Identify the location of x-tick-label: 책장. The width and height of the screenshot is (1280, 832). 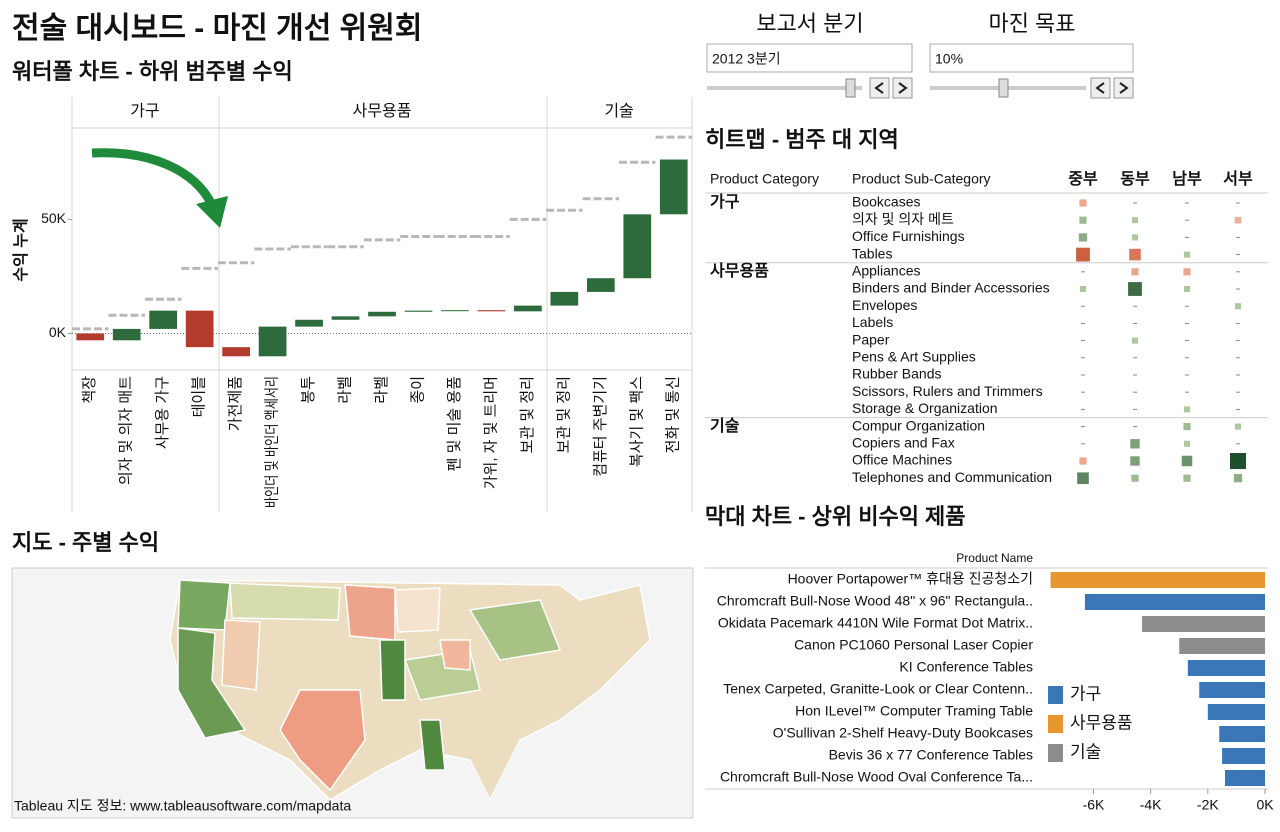
(89, 390).